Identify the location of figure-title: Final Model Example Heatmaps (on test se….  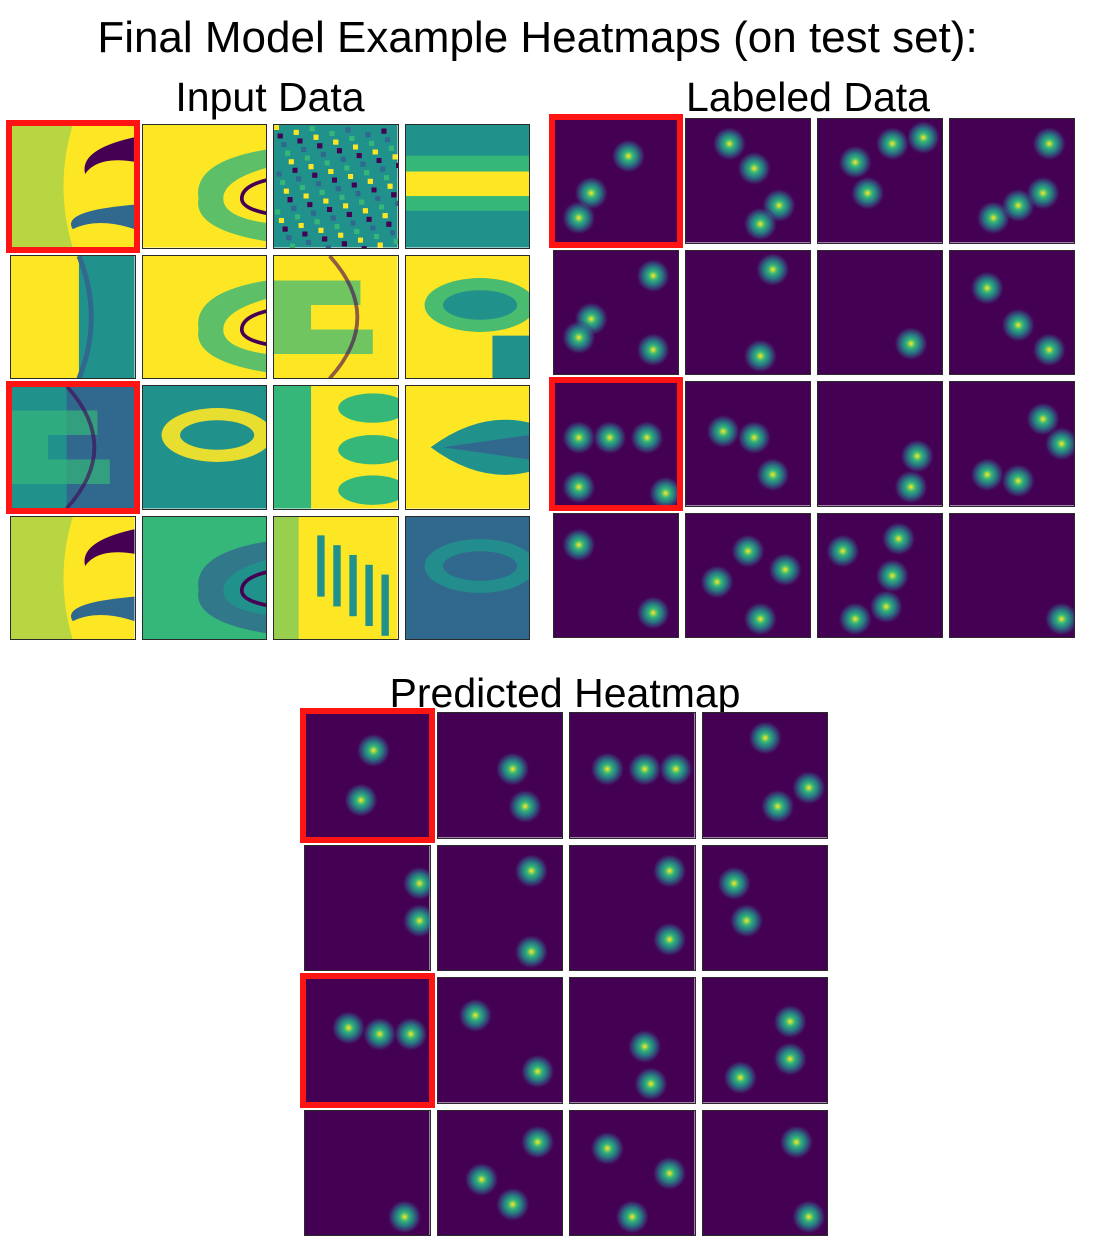
(537, 37).